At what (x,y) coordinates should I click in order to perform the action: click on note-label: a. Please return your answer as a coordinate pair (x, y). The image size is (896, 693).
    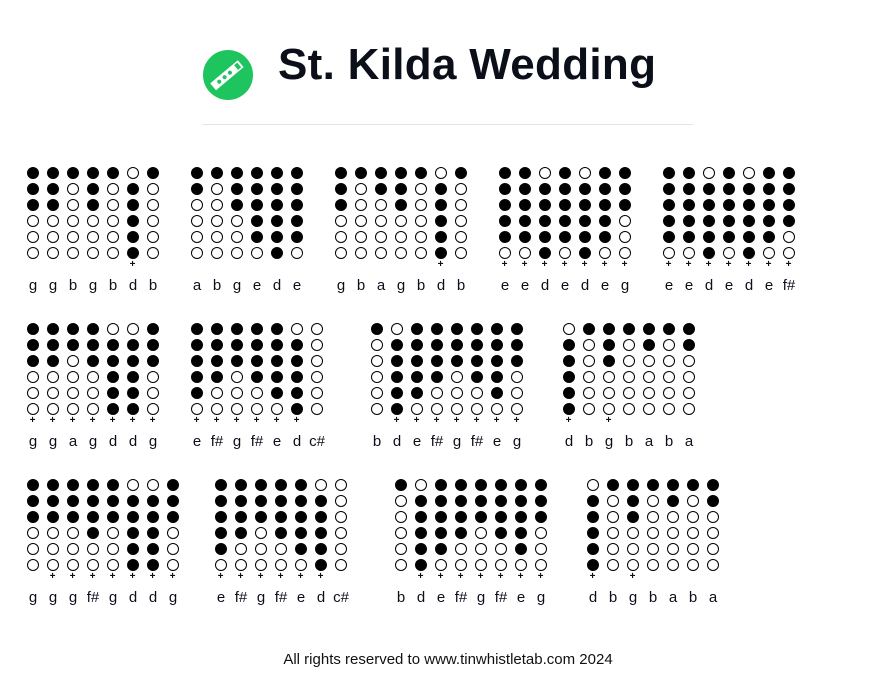
    Looking at the image, I should click on (649, 441).